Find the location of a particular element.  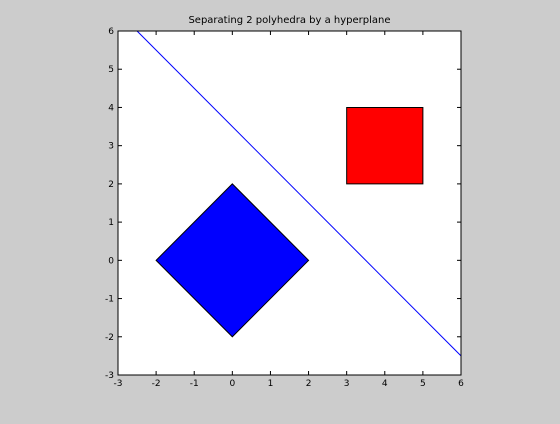

y-tick-label: 6 is located at coordinates (111, 32).